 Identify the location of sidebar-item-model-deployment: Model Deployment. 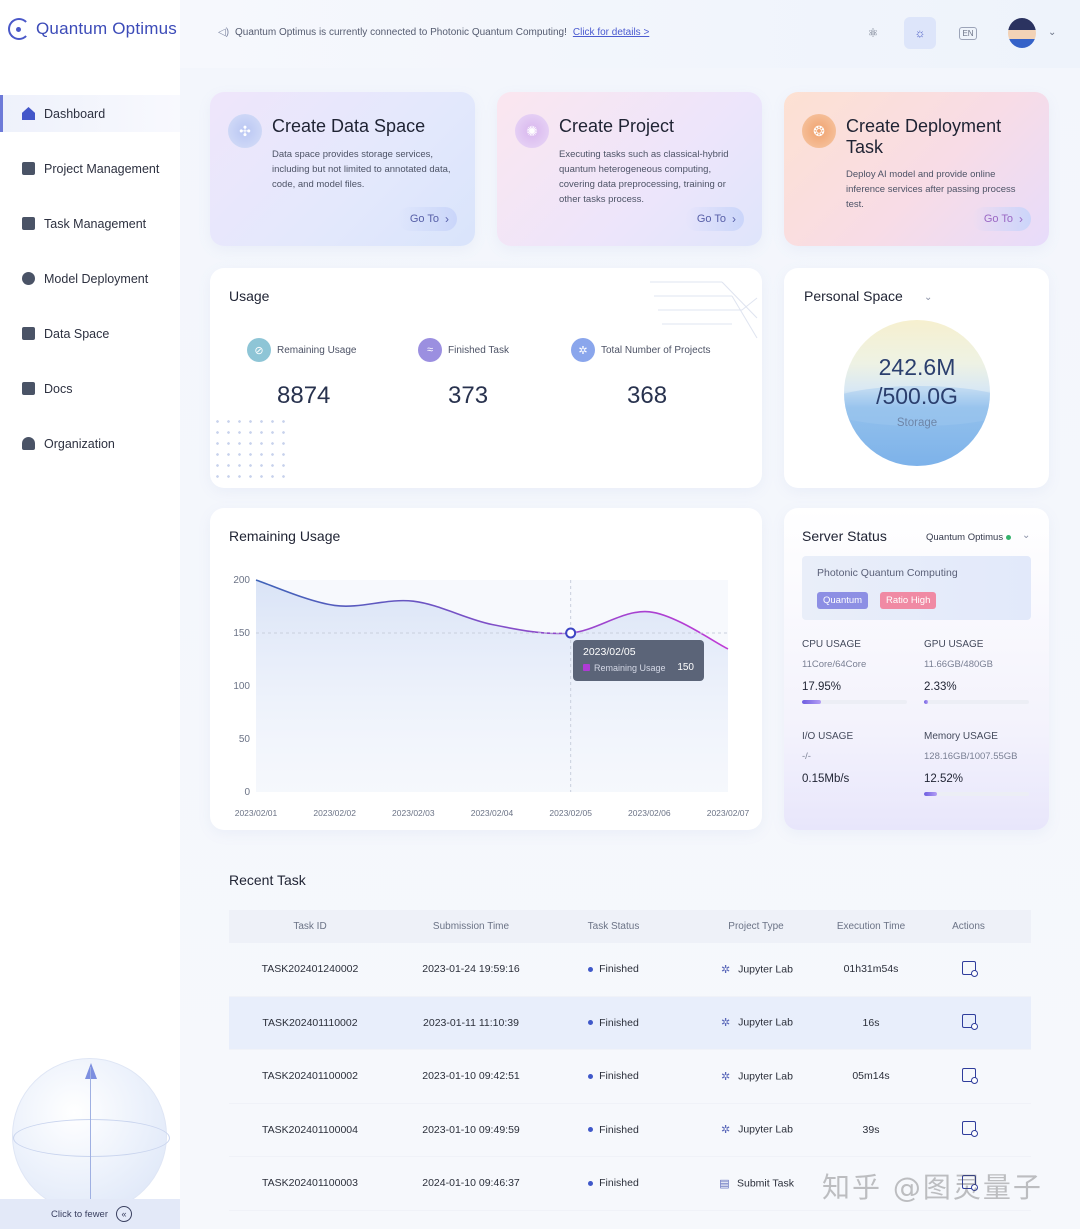
(90, 278).